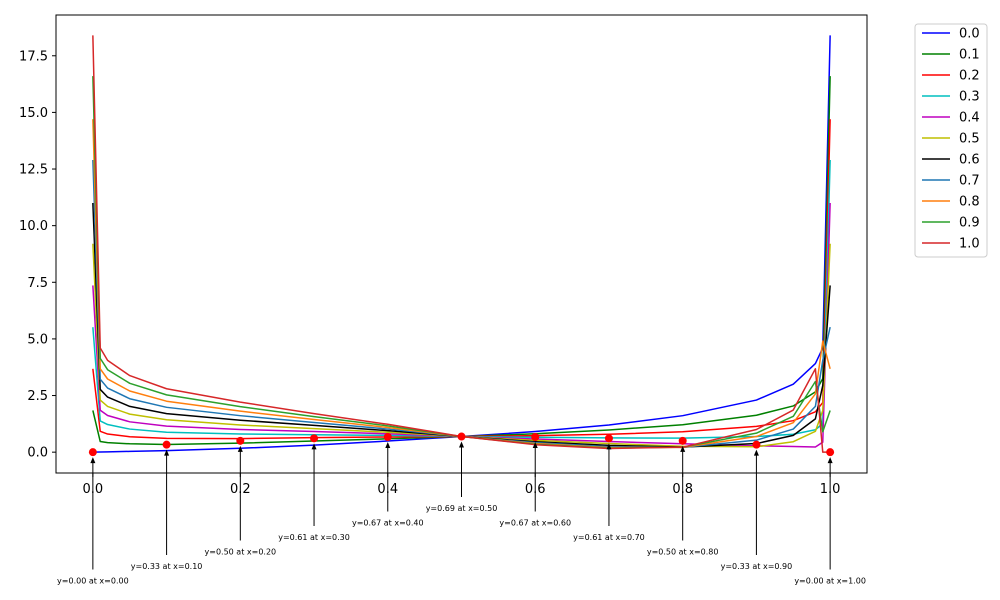 This screenshot has height=600, width=1000. What do you see at coordinates (969, 160) in the screenshot?
I see `legend-label: 0.6` at bounding box center [969, 160].